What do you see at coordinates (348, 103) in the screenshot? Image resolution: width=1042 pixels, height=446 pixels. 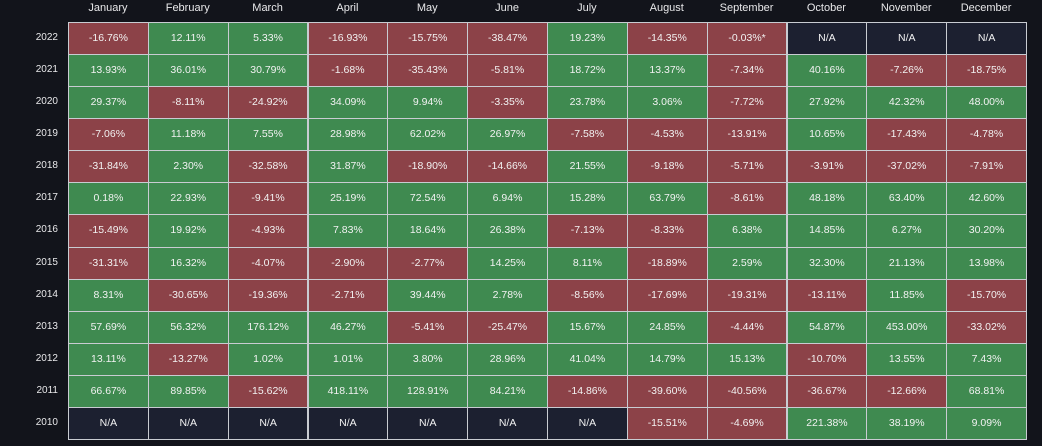 I see `return-cell: 34.09%` at bounding box center [348, 103].